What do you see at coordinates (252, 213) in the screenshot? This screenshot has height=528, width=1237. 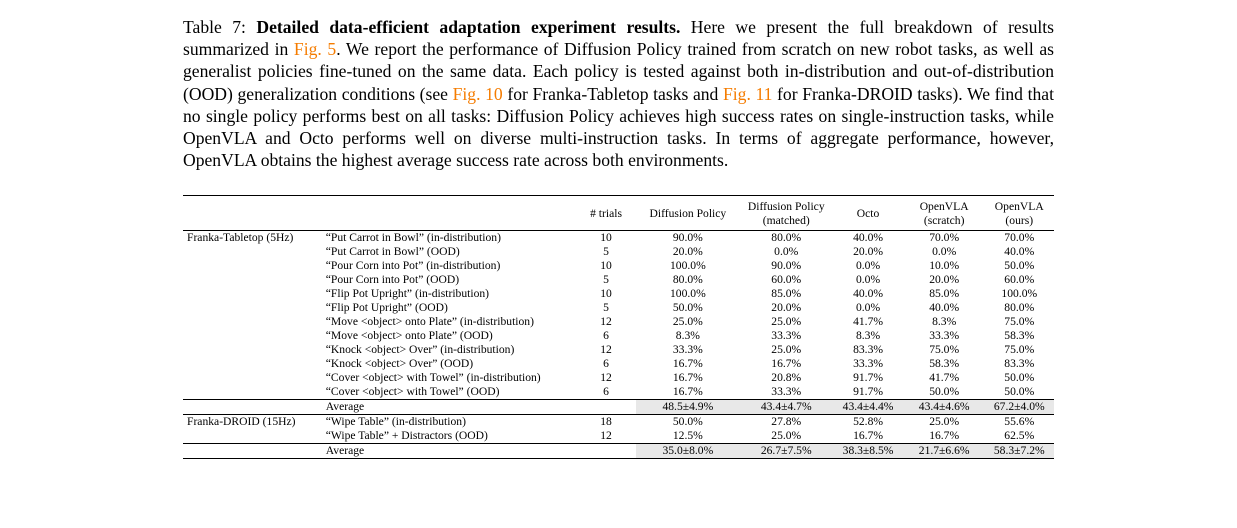 I see `header-env` at bounding box center [252, 213].